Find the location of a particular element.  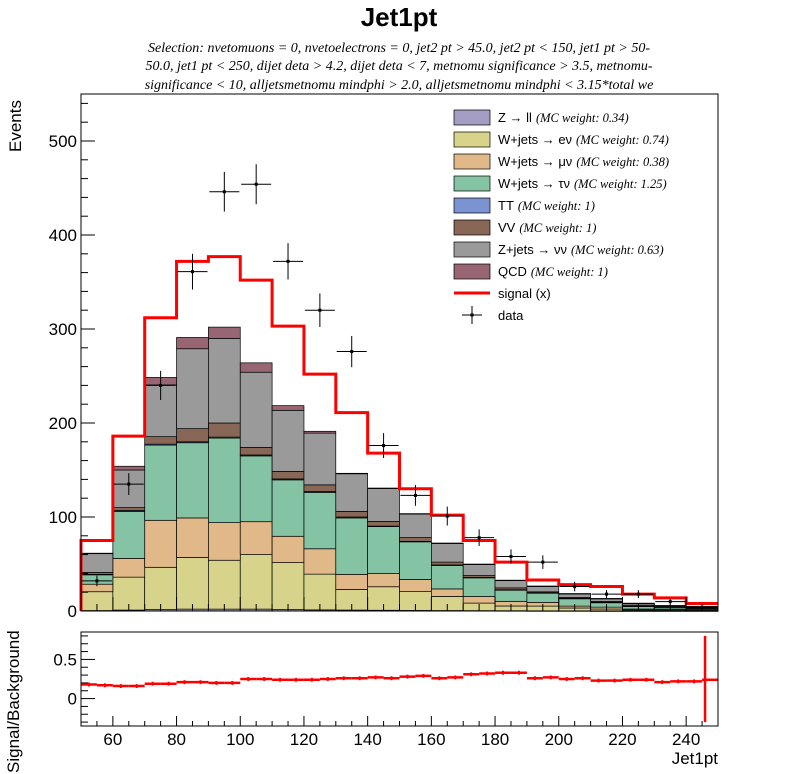

bar-series3-bin5 is located at coordinates (256, 489).